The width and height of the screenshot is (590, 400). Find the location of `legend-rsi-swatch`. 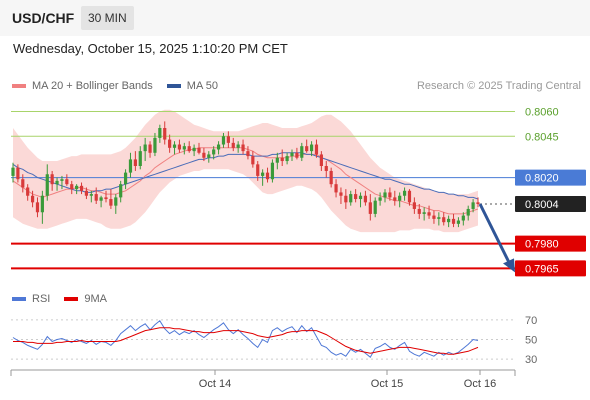

legend-rsi-swatch is located at coordinates (19, 299).